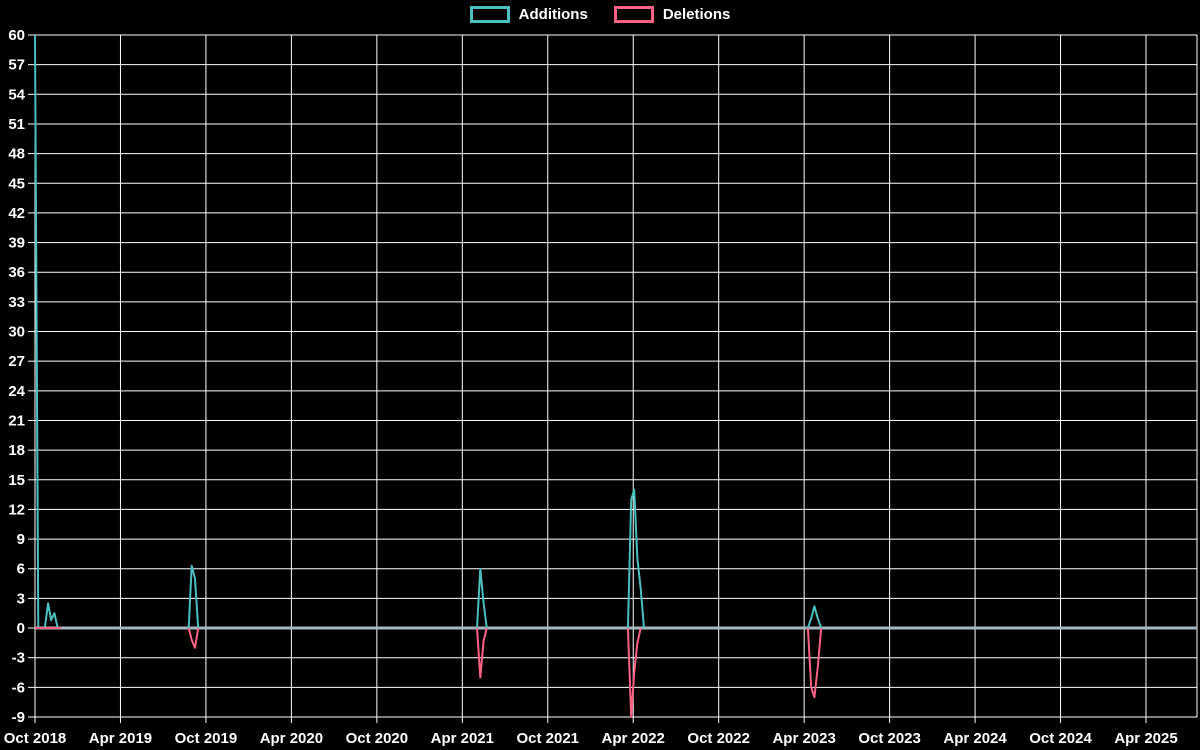 The image size is (1200, 750). Describe the element at coordinates (633, 14) in the screenshot. I see `legend-swatch-deletions` at that location.